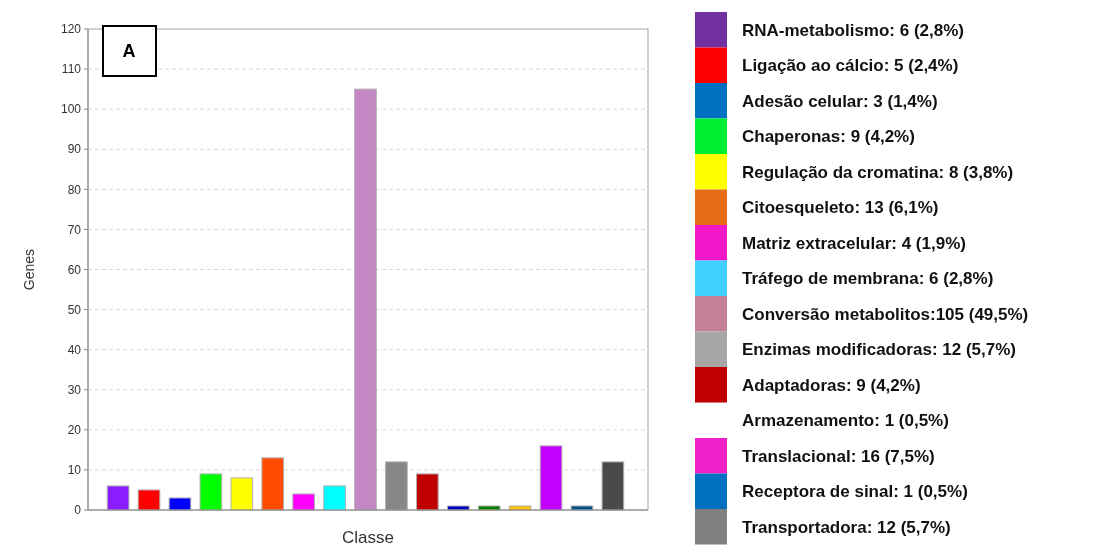  I want to click on text: RNA-metabolismo: 6 (2,8%), so click(853, 30).